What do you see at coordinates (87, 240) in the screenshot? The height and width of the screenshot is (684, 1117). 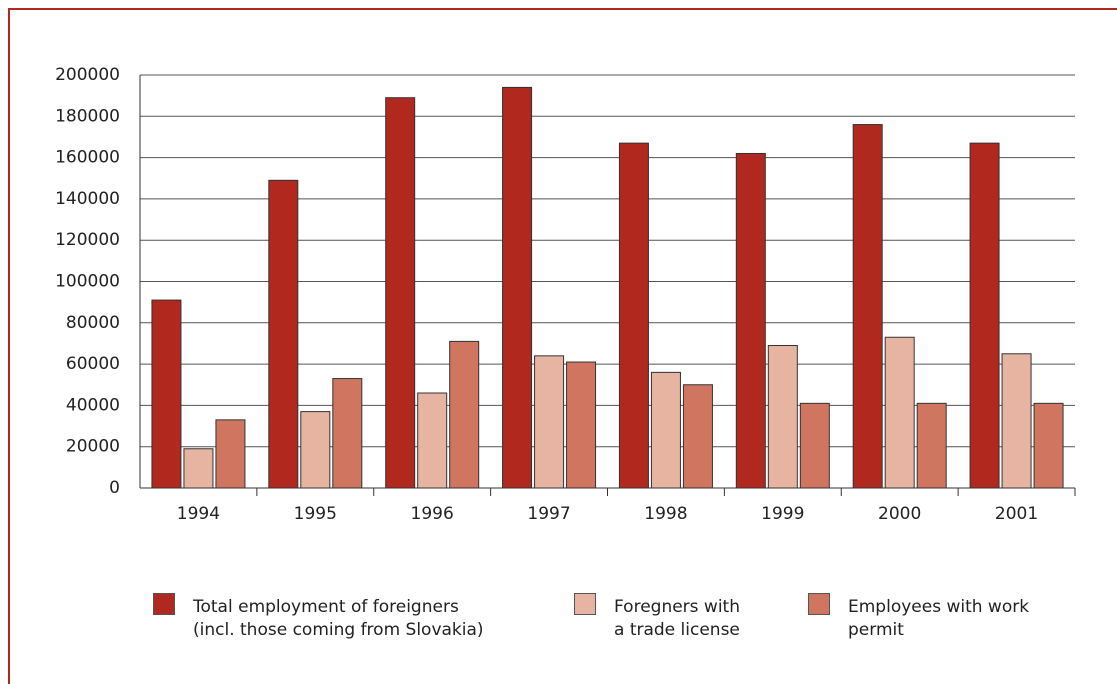 I see `y-tick-label: 120000` at bounding box center [87, 240].